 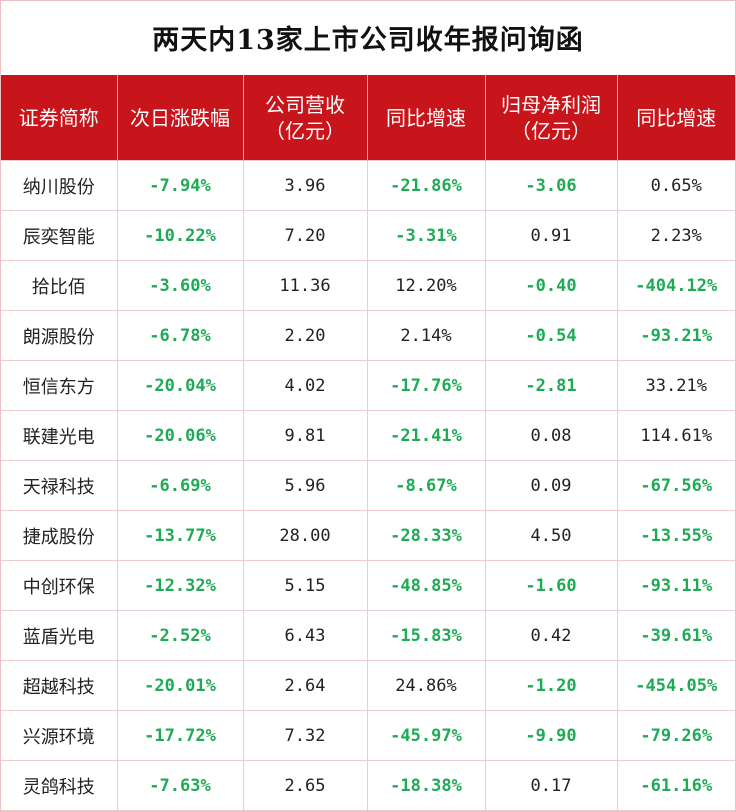 I want to click on column-header: 次日涨跌幅, so click(x=180, y=118).